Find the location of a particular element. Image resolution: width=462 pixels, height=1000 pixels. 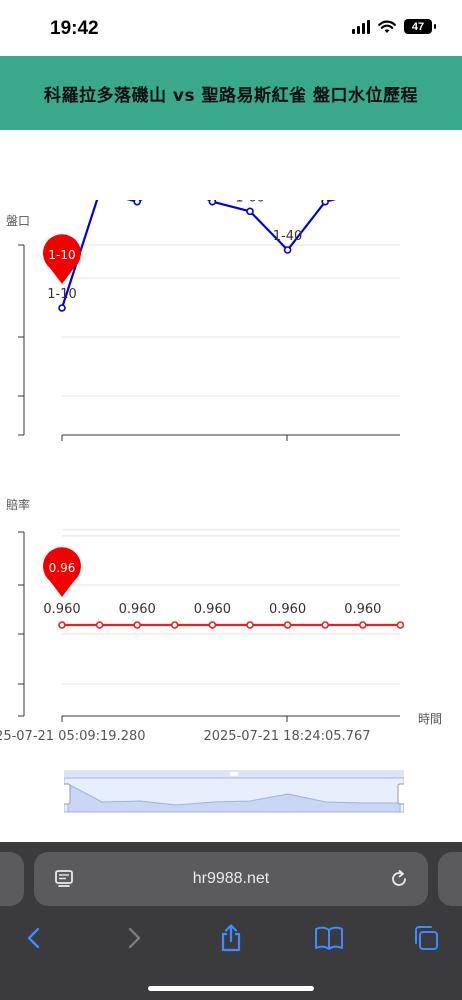

slider-right-handle is located at coordinates (400, 794).